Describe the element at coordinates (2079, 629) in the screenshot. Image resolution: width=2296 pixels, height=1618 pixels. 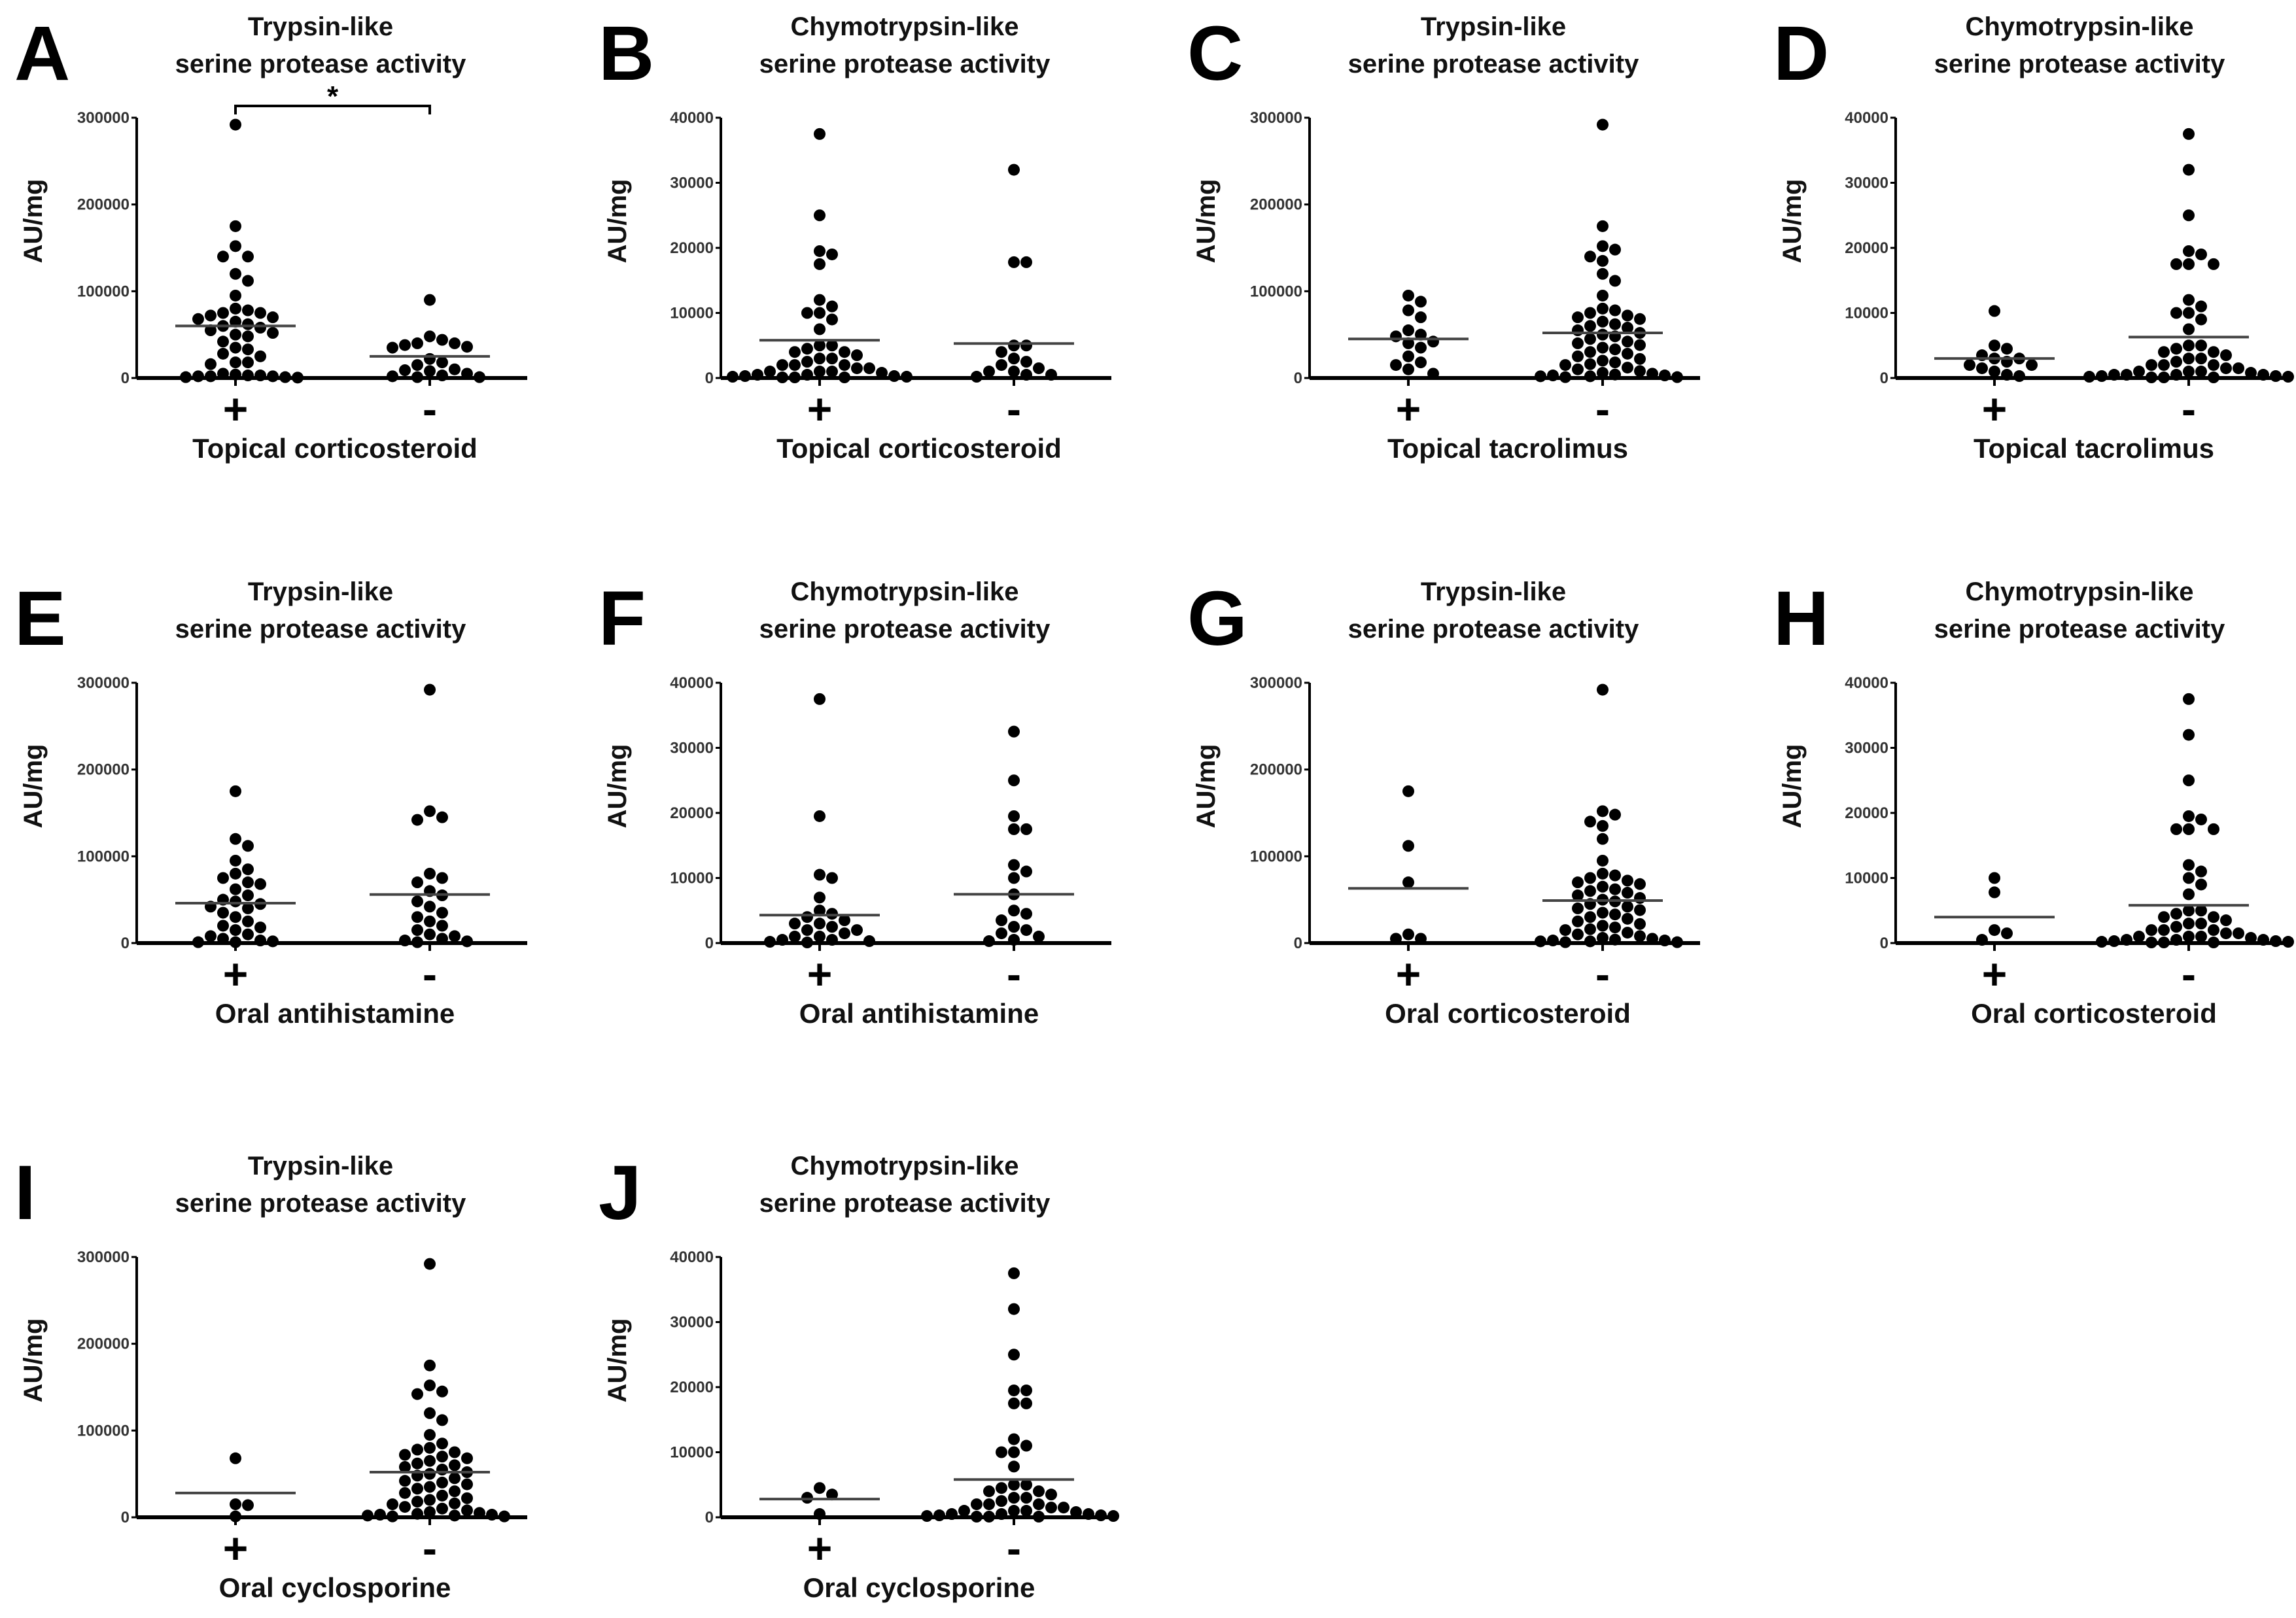
I see `panel-title-line-2: serine protease activity` at that location.